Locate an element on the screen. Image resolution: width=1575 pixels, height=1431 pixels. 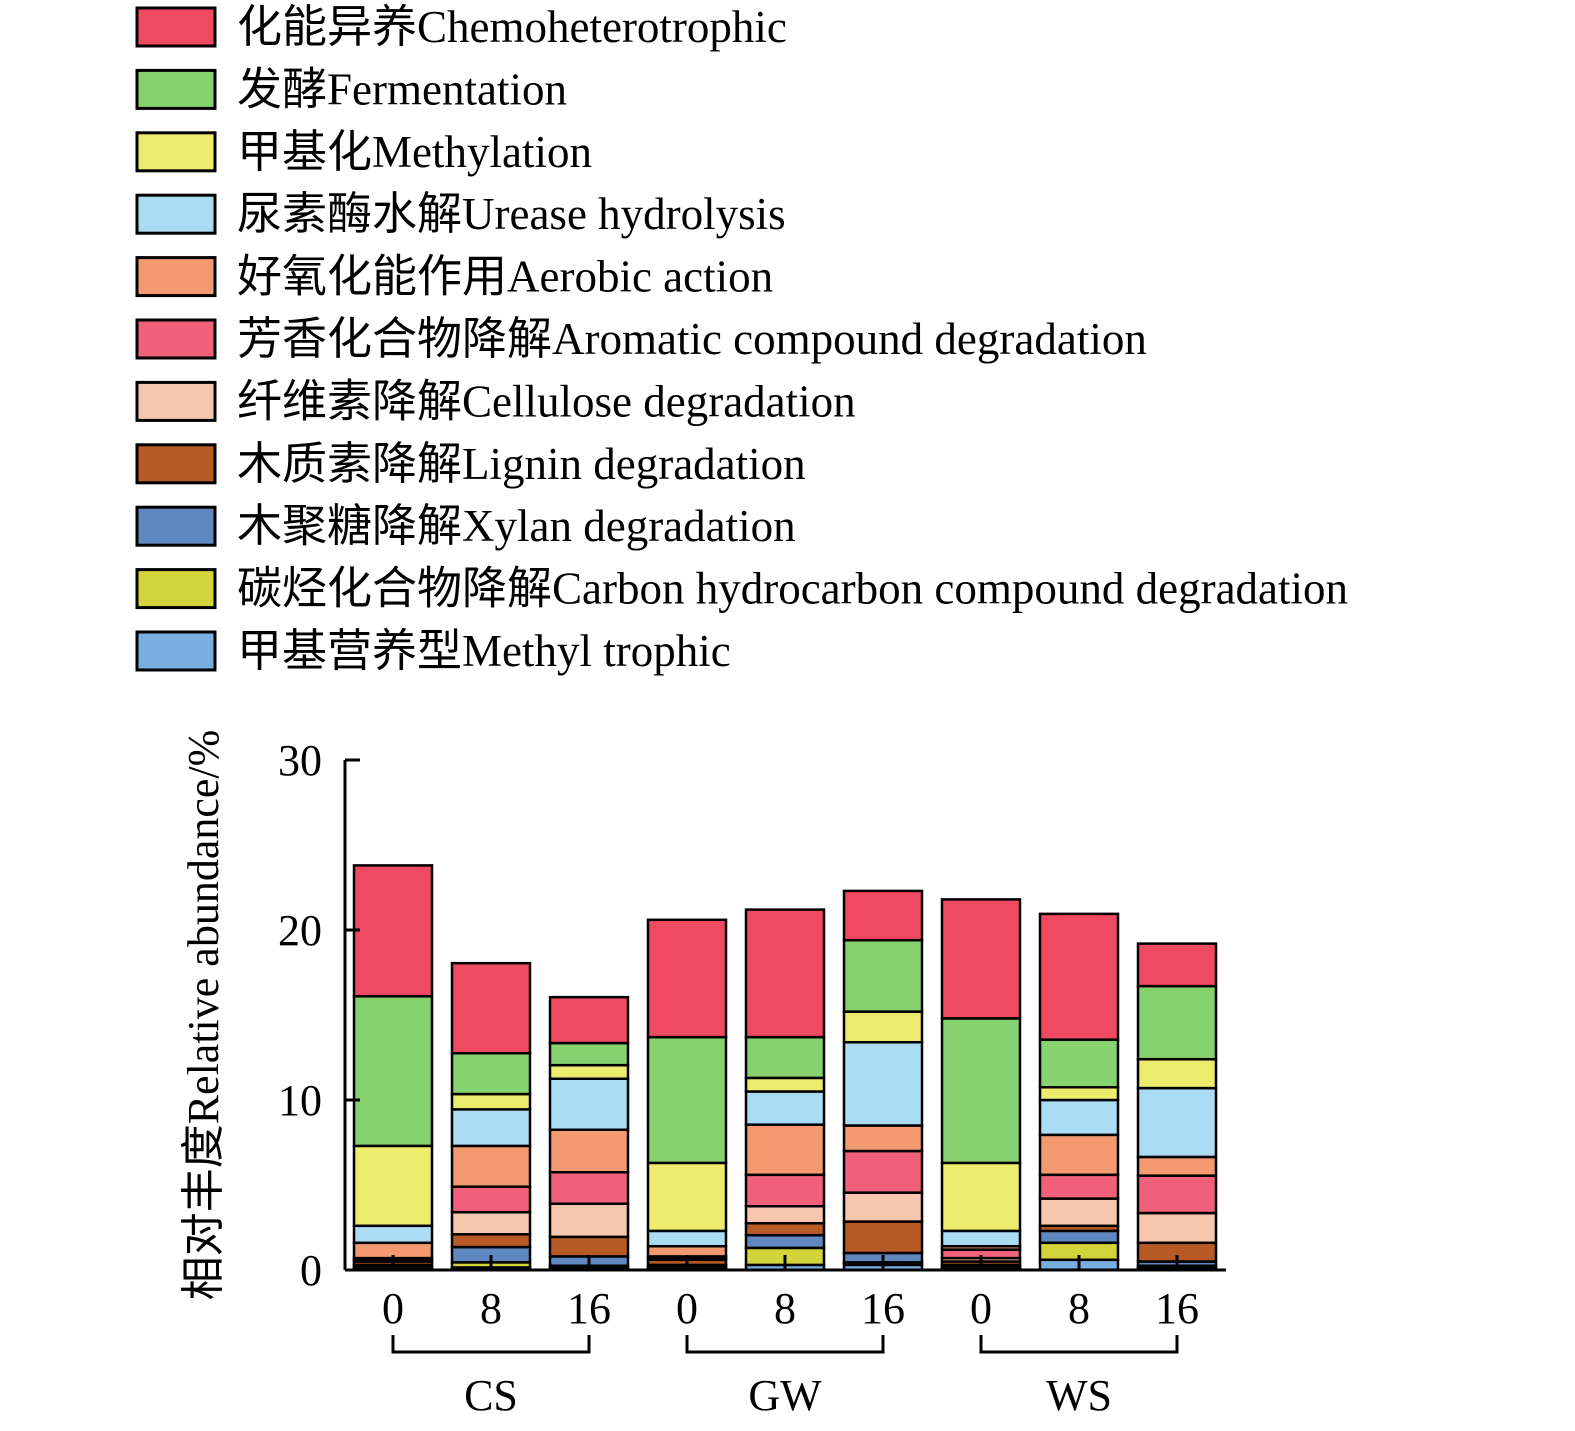
legend-label: 芳香化合物降解Aromatic compound degradation is located at coordinates (692, 339).